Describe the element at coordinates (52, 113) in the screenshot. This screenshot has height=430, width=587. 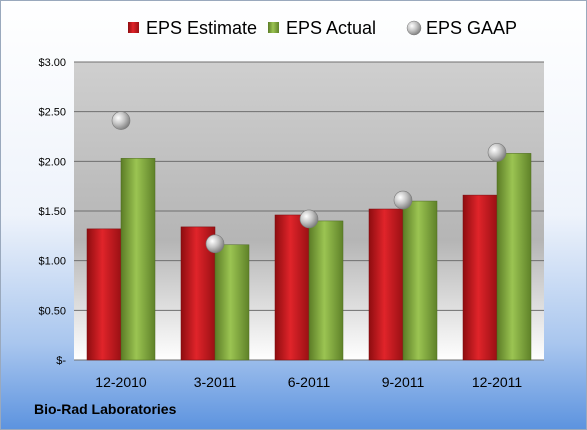
I see `y-tick-label: $2.50` at that location.